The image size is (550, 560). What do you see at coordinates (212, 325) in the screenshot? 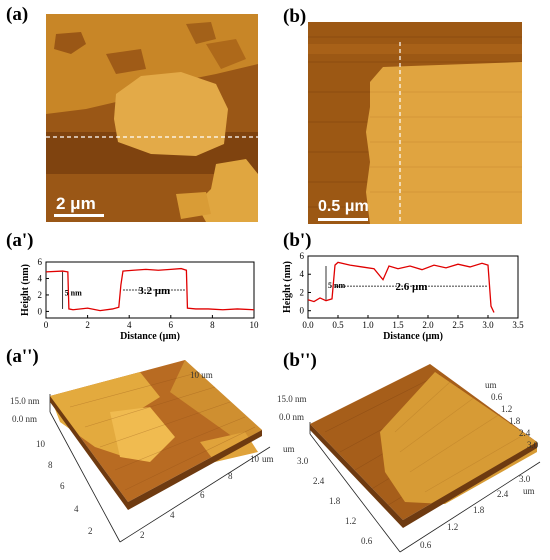
I see `x-tick-label: 8` at bounding box center [212, 325].